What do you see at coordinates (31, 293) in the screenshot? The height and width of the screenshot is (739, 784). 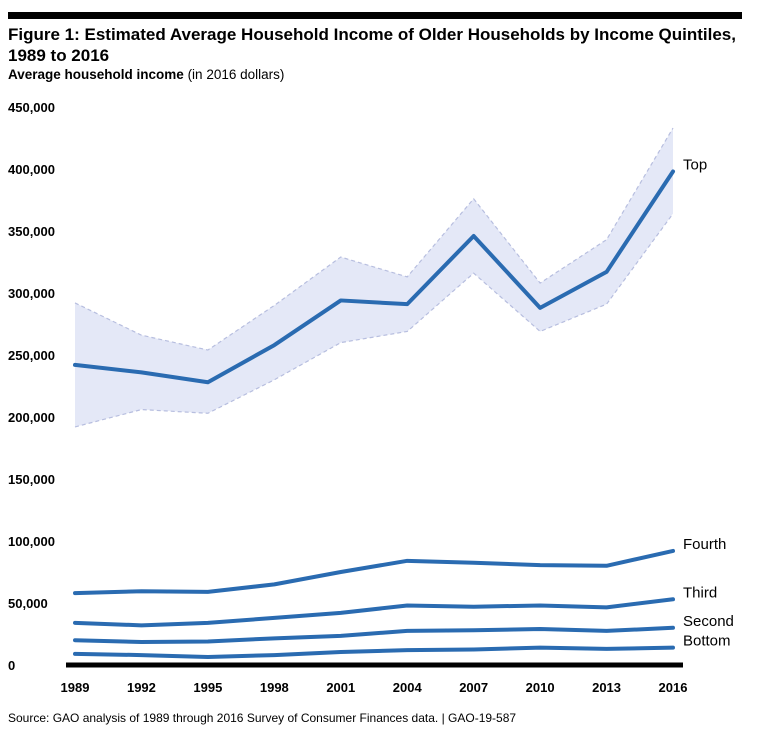 I see `y-tick-label: 300,000` at bounding box center [31, 293].